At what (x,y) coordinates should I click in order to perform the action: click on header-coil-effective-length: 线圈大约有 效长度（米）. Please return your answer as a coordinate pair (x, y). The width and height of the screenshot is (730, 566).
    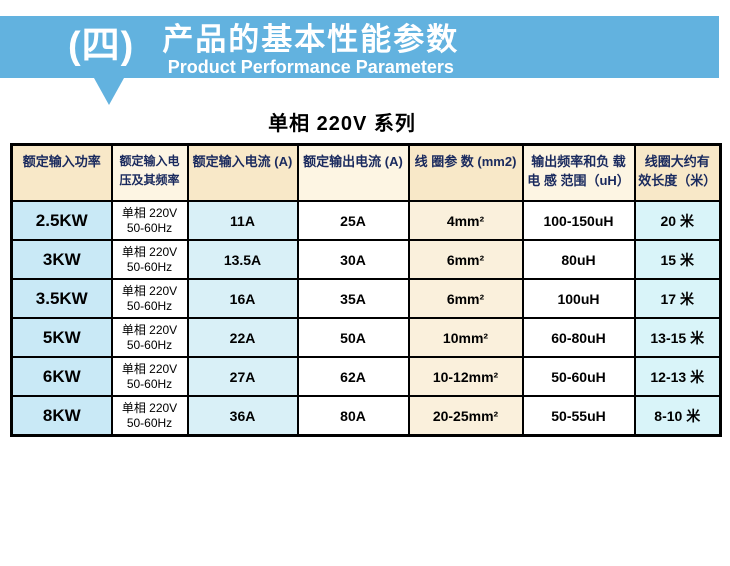
    Looking at the image, I should click on (677, 172).